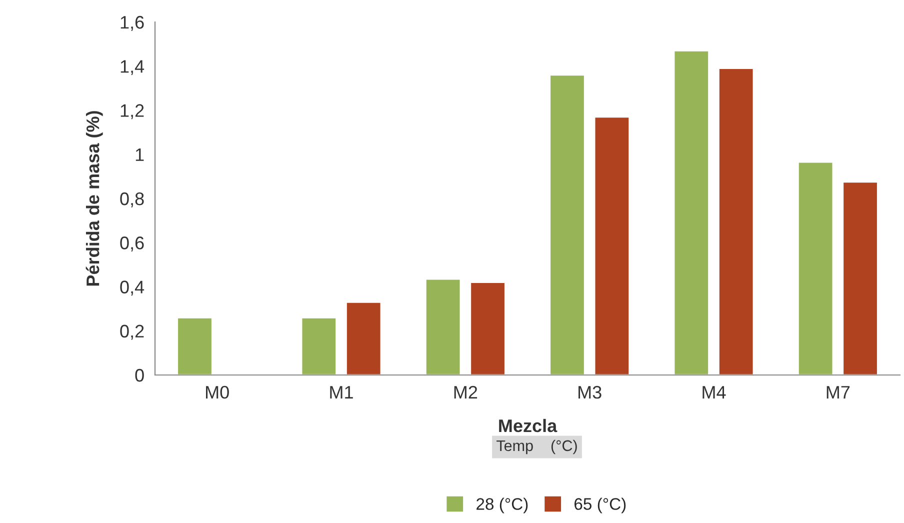 The width and height of the screenshot is (904, 523). Describe the element at coordinates (132, 112) in the screenshot. I see `y-tick-label: 1,2` at that location.